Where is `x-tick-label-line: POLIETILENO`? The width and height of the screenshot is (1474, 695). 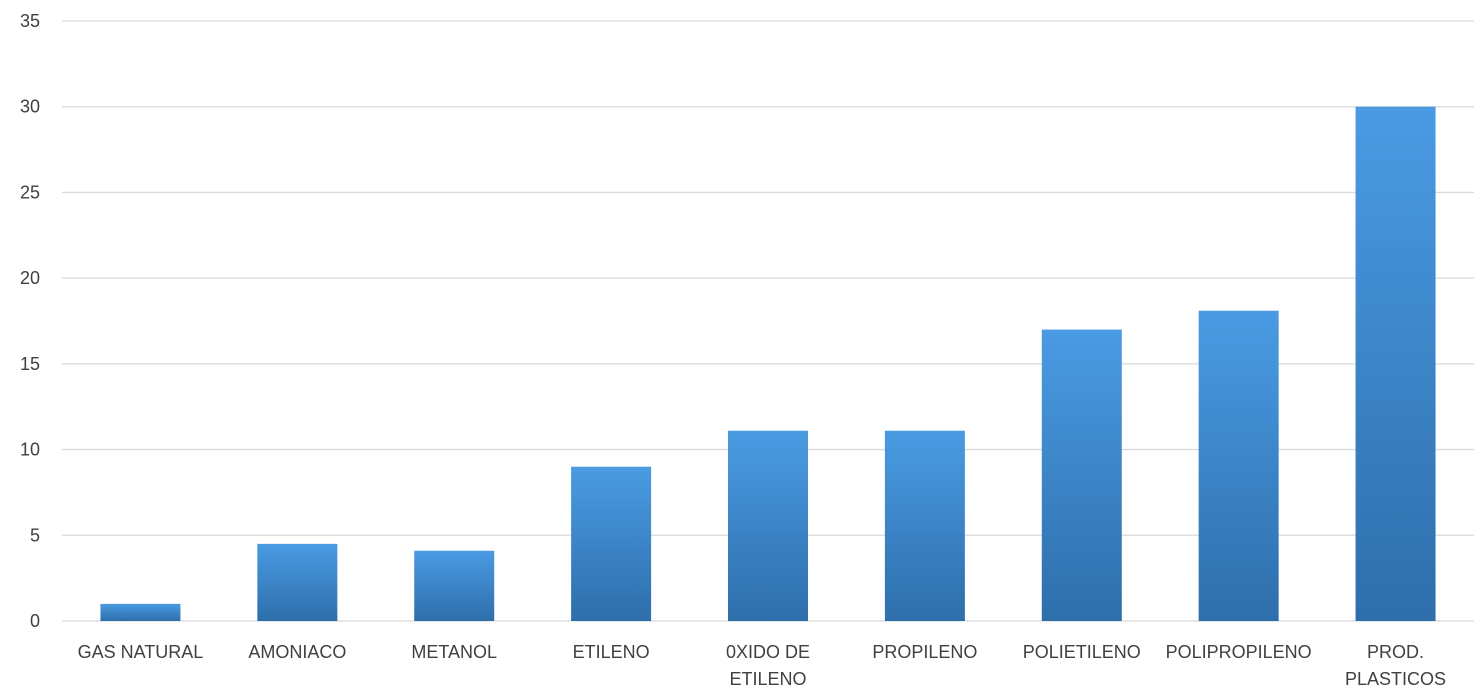 x-tick-label-line: POLIETILENO is located at coordinates (1082, 652).